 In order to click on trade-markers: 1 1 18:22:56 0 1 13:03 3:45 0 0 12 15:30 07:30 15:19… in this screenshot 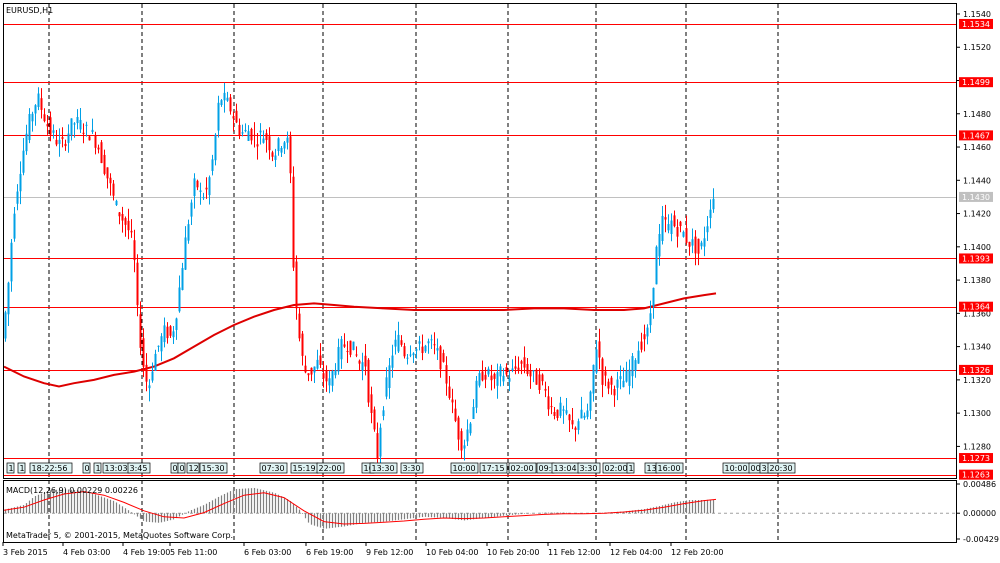, I will do `click(401, 468)`.